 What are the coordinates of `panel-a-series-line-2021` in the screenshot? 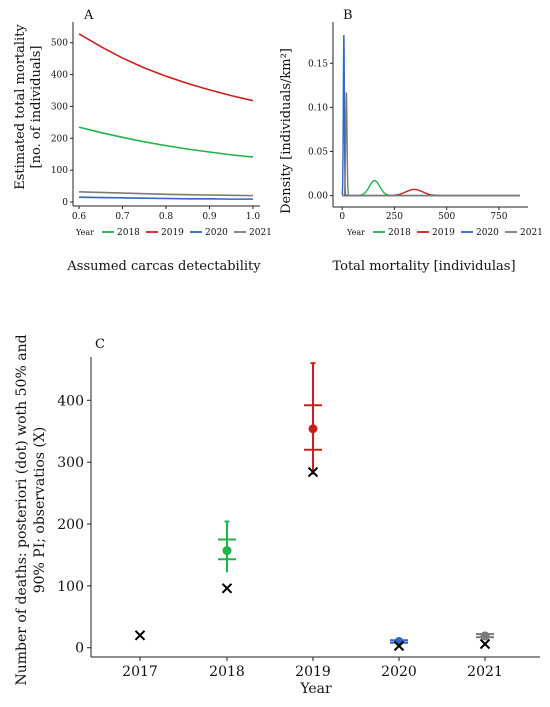 It's located at (166, 194).